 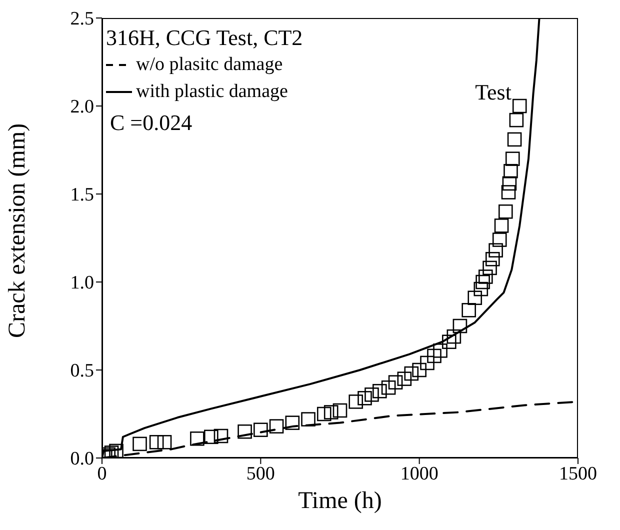 I want to click on legend-label: w/o plasitc damage, so click(x=209, y=65).